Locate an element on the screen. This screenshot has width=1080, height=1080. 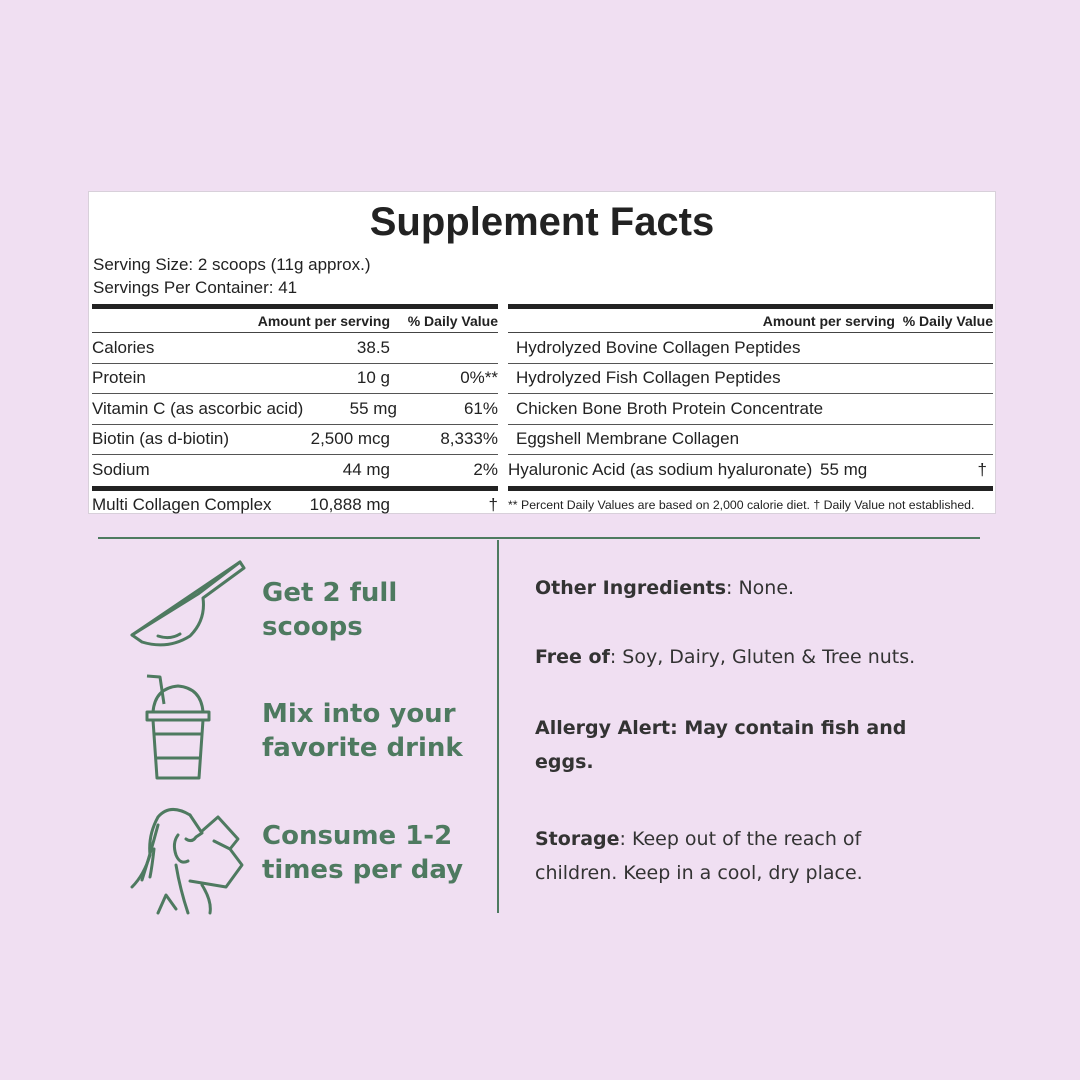
row-amount: 10 g is located at coordinates (373, 378).